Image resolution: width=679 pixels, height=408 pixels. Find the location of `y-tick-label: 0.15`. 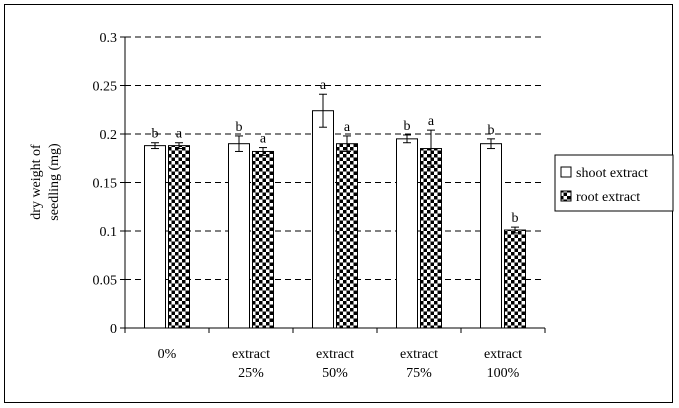

y-tick-label: 0.15 is located at coordinates (105, 184).